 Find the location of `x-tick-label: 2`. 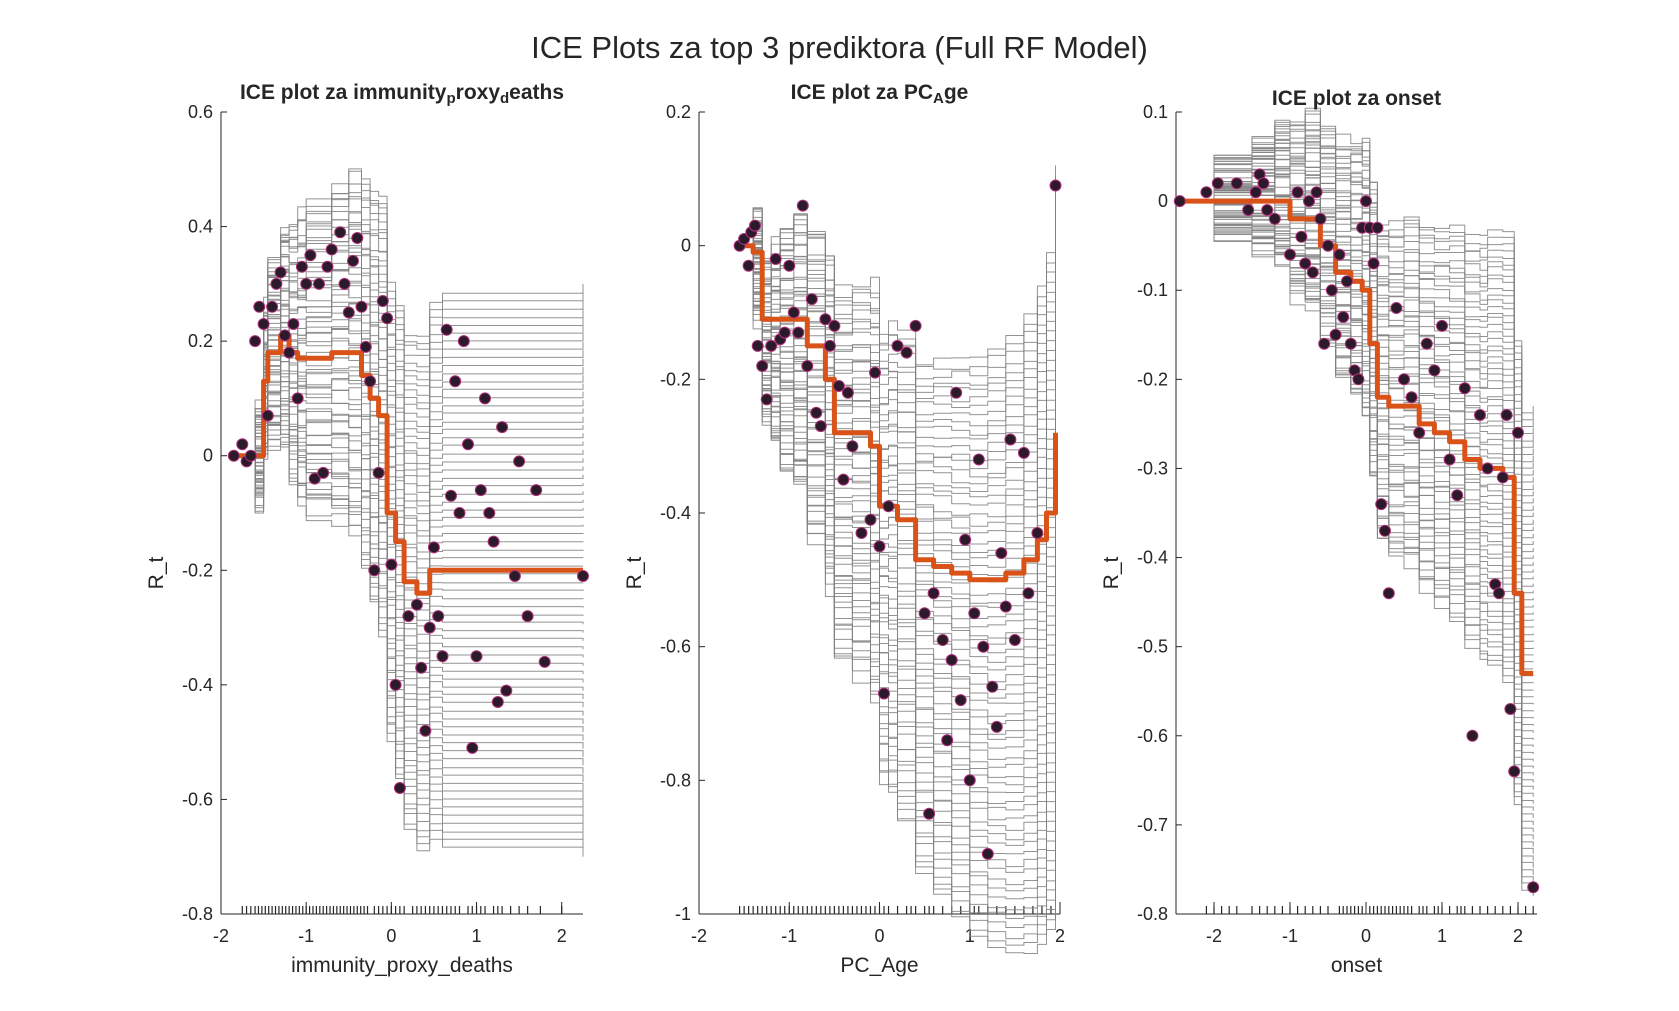

x-tick-label: 2 is located at coordinates (562, 936).